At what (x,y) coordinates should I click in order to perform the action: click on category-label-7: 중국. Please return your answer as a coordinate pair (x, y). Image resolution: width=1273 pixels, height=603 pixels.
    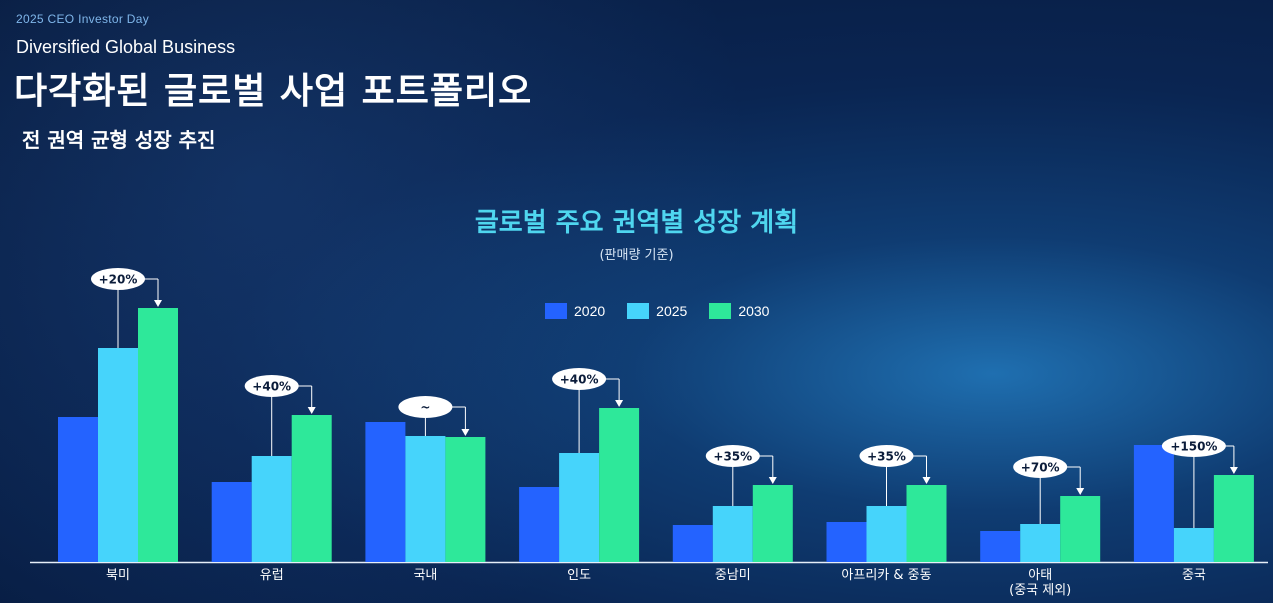
    Looking at the image, I should click on (1194, 575).